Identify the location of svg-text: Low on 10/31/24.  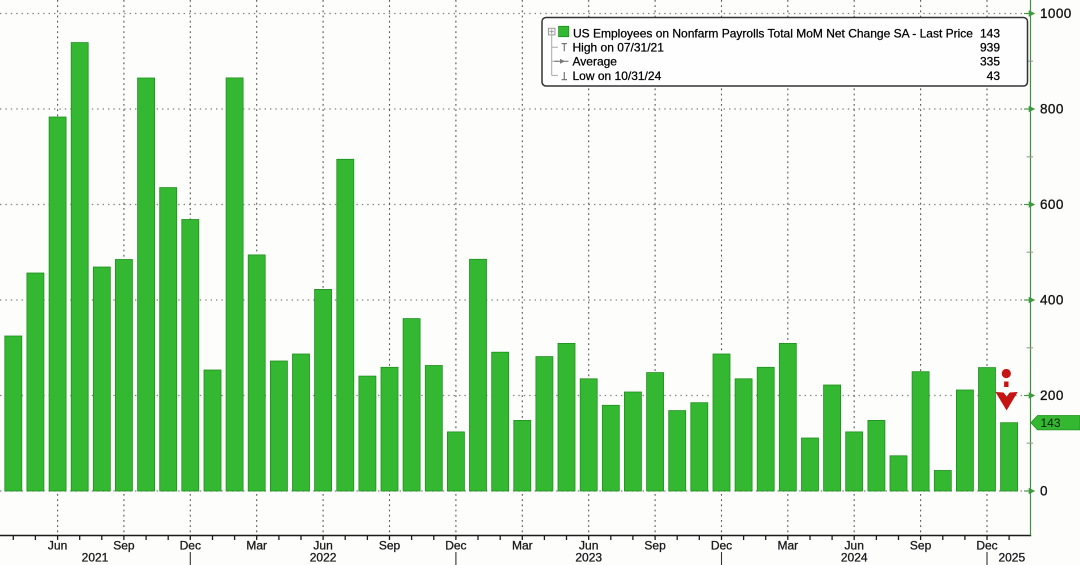
(617, 76).